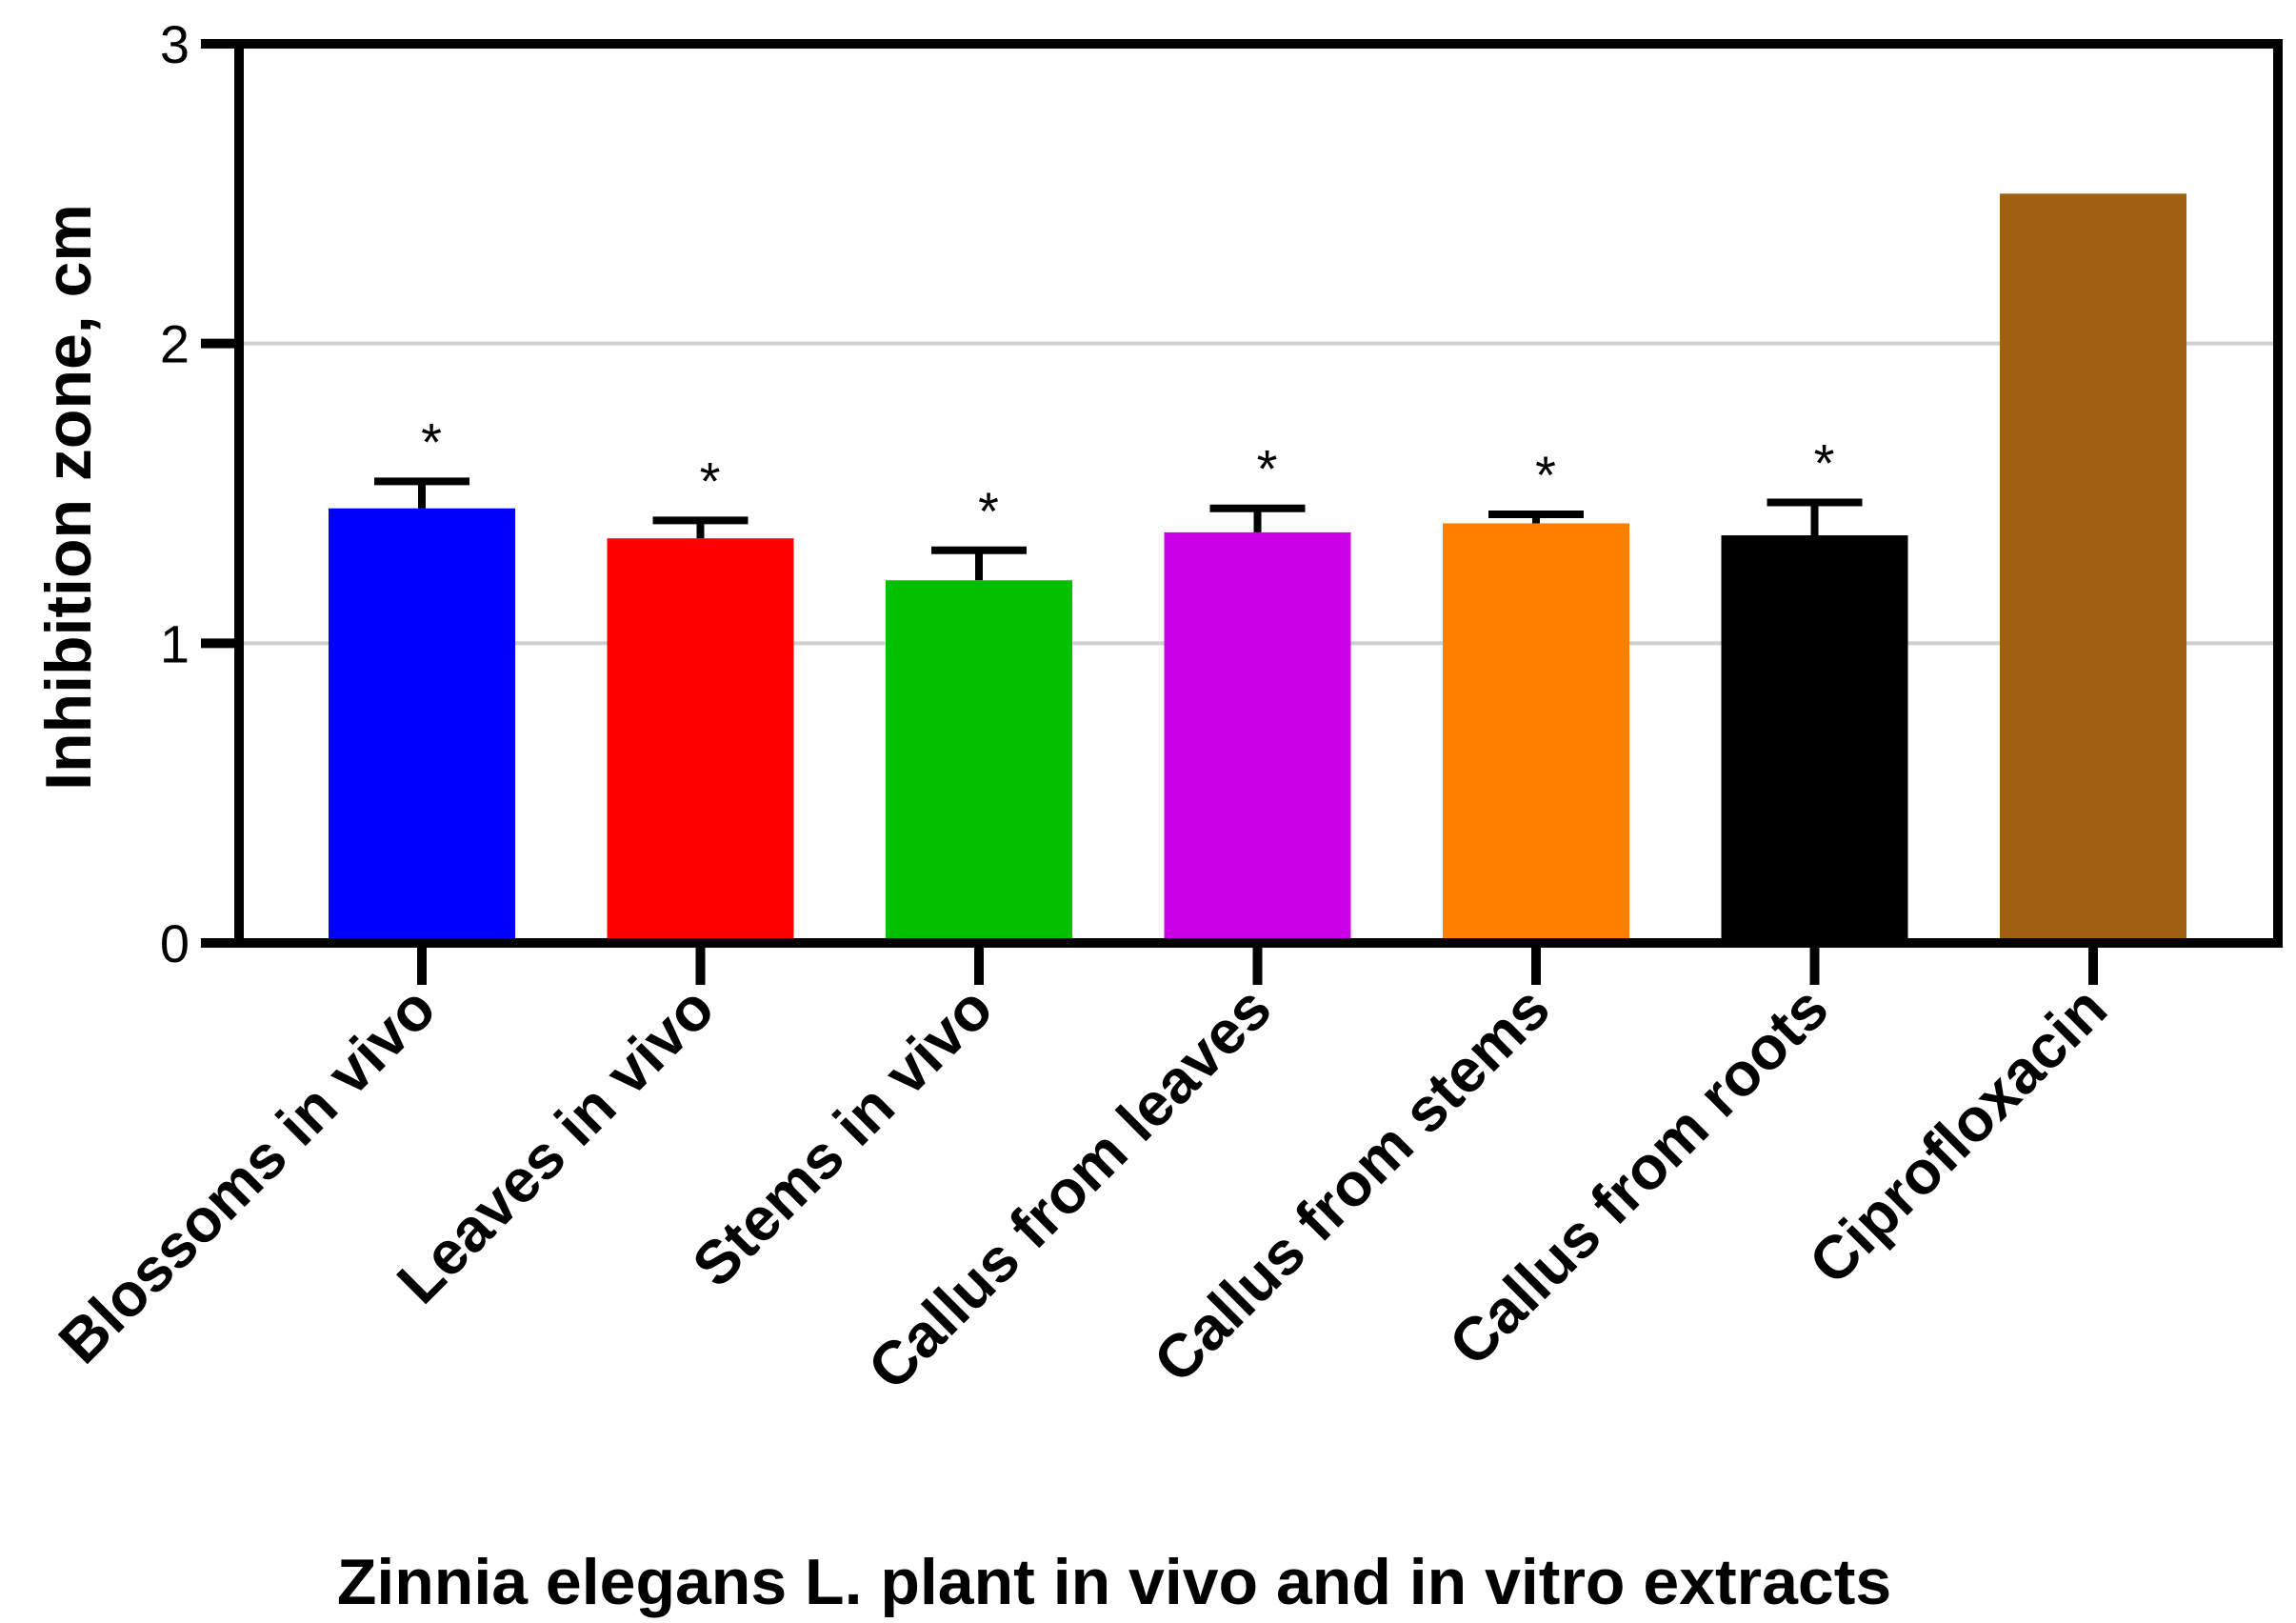 The height and width of the screenshot is (1623, 2296). I want to click on y-axis-label: Inhibition zone, cm, so click(68, 497).